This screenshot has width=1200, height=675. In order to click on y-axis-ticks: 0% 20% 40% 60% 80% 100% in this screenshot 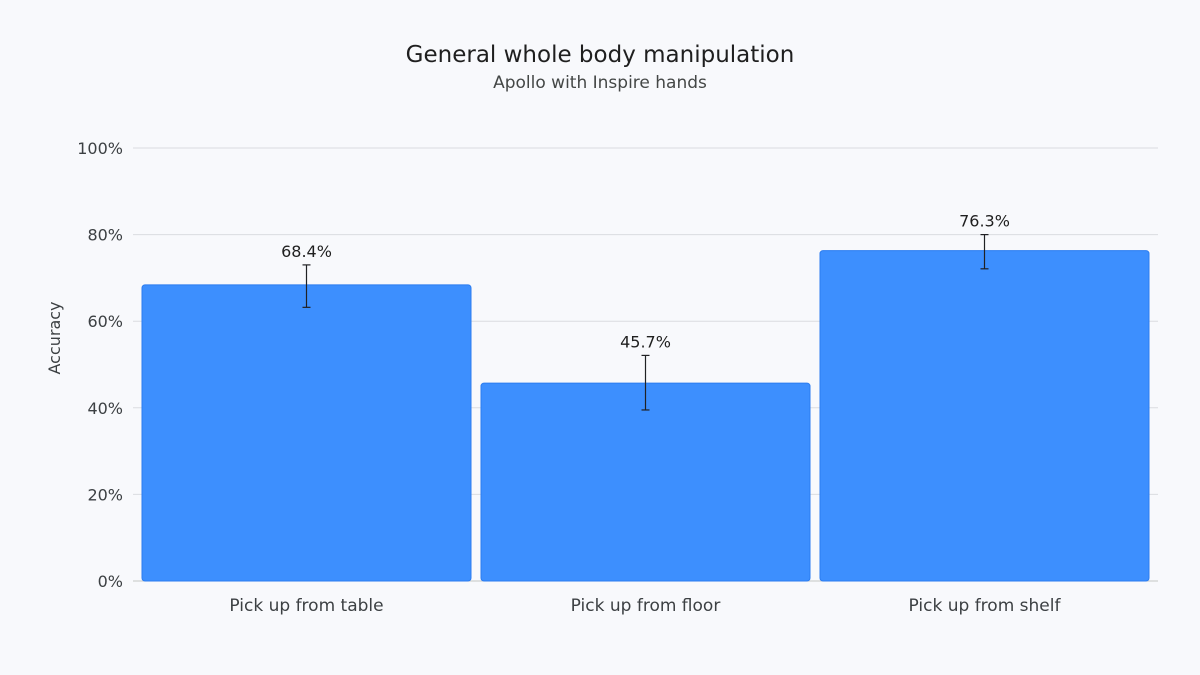, I will do `click(100, 365)`.